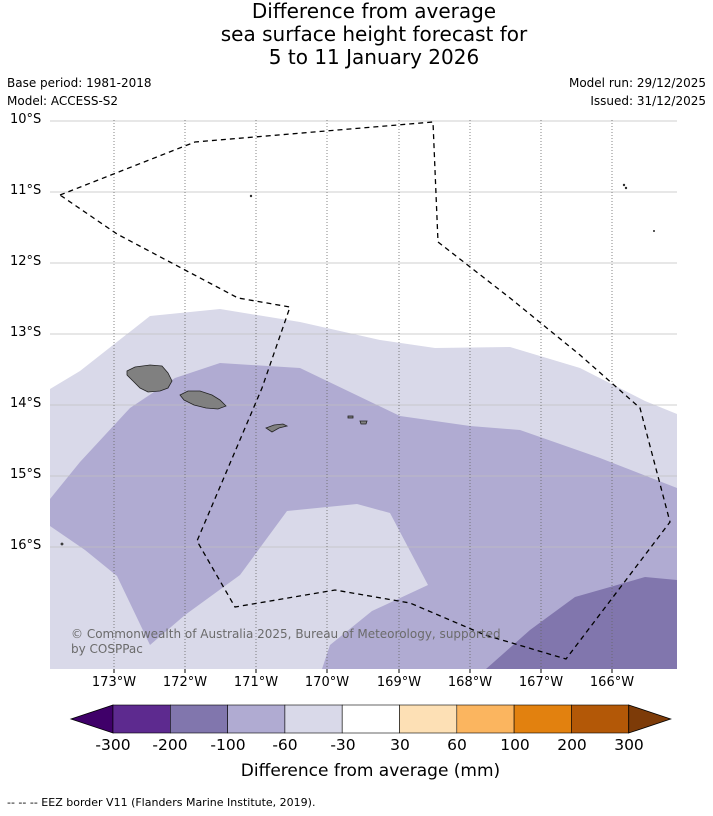 This screenshot has width=713, height=816. I want to click on lat-label-15: 15°S, so click(26, 474).